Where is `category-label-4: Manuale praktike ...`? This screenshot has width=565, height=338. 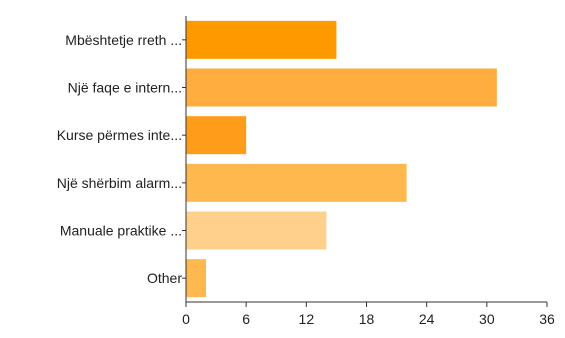 category-label-4: Manuale praktike ... is located at coordinates (121, 231).